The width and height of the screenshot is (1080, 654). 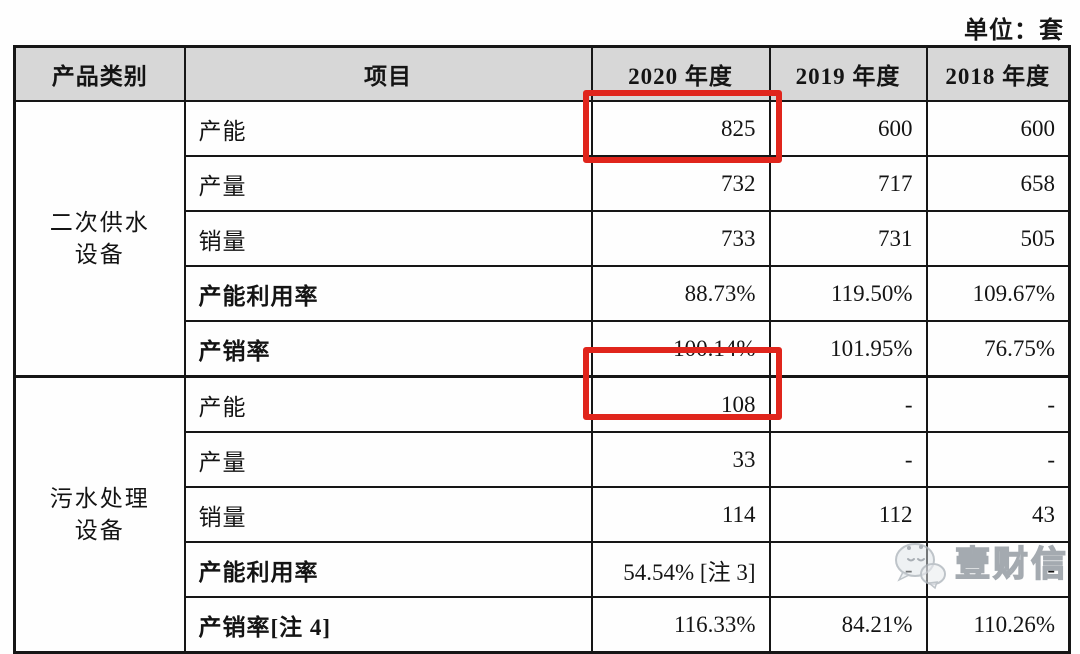 I want to click on table-row: 产量 33- -, so click(x=543, y=459).